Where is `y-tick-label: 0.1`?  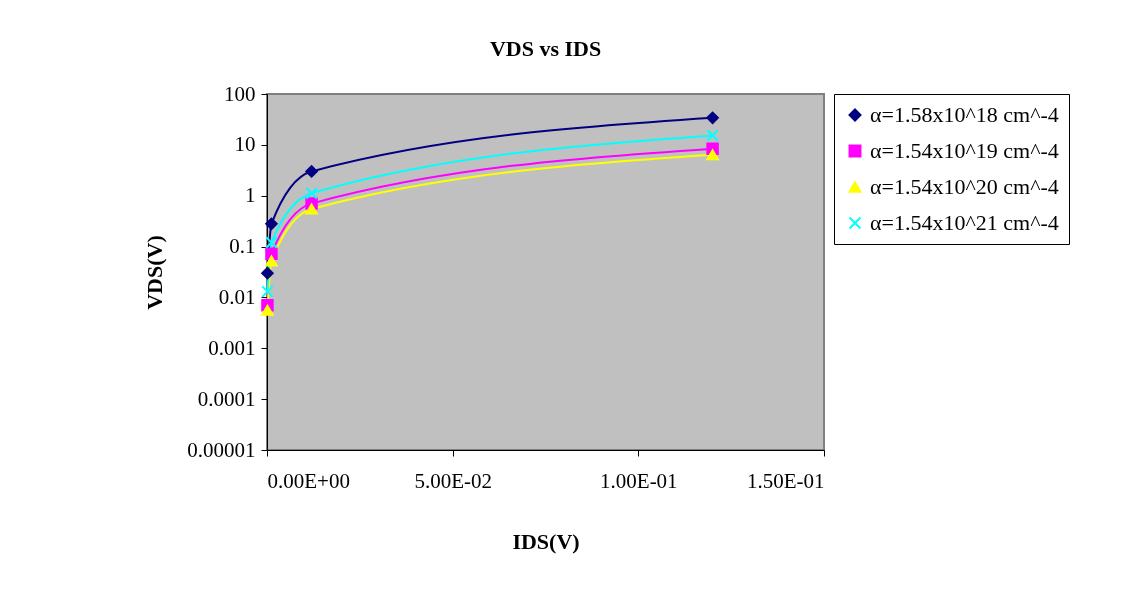 y-tick-label: 0.1 is located at coordinates (242, 246).